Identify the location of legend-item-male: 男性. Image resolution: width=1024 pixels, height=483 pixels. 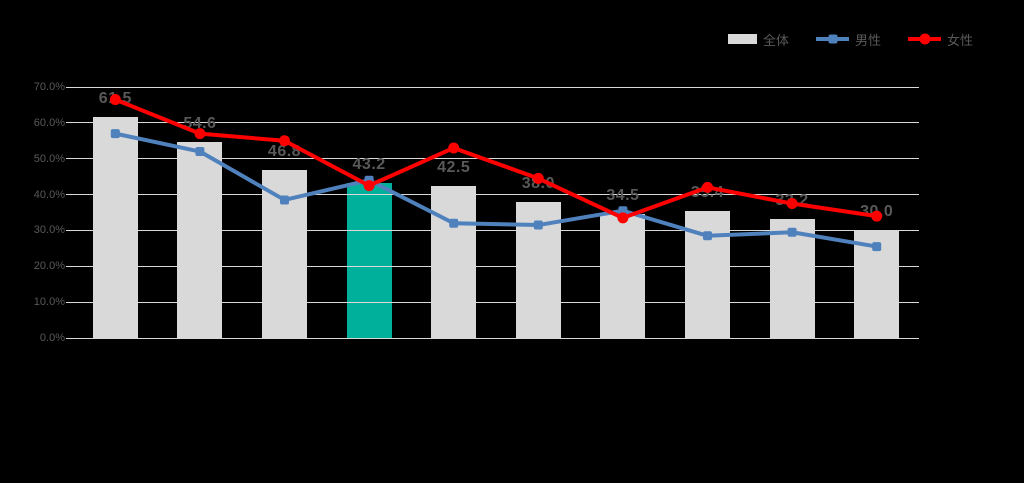
(848, 39).